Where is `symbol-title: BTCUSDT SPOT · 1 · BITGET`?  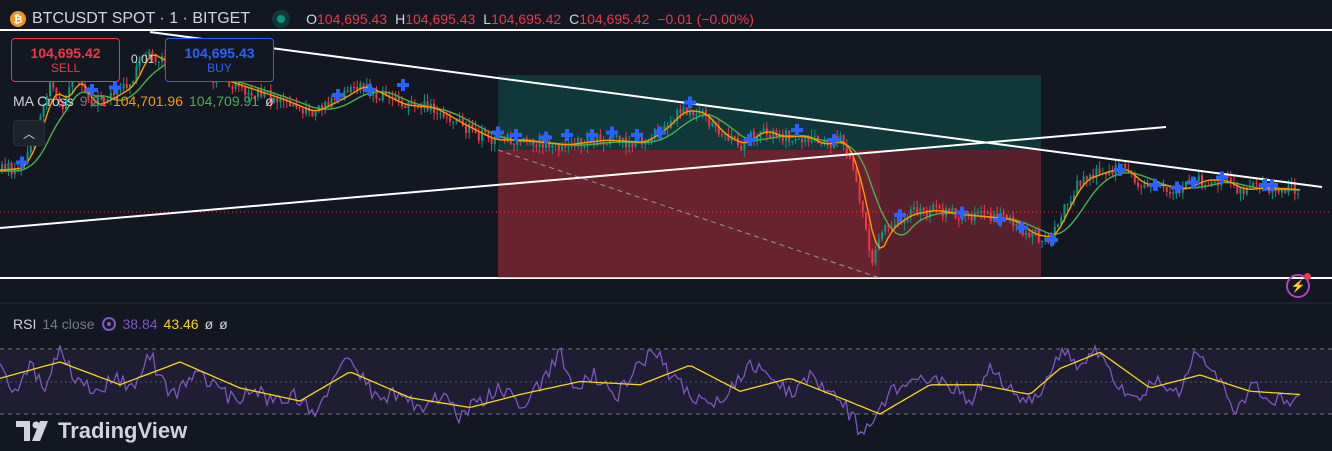
symbol-title: BTCUSDT SPOT · 1 · BITGET is located at coordinates (141, 18).